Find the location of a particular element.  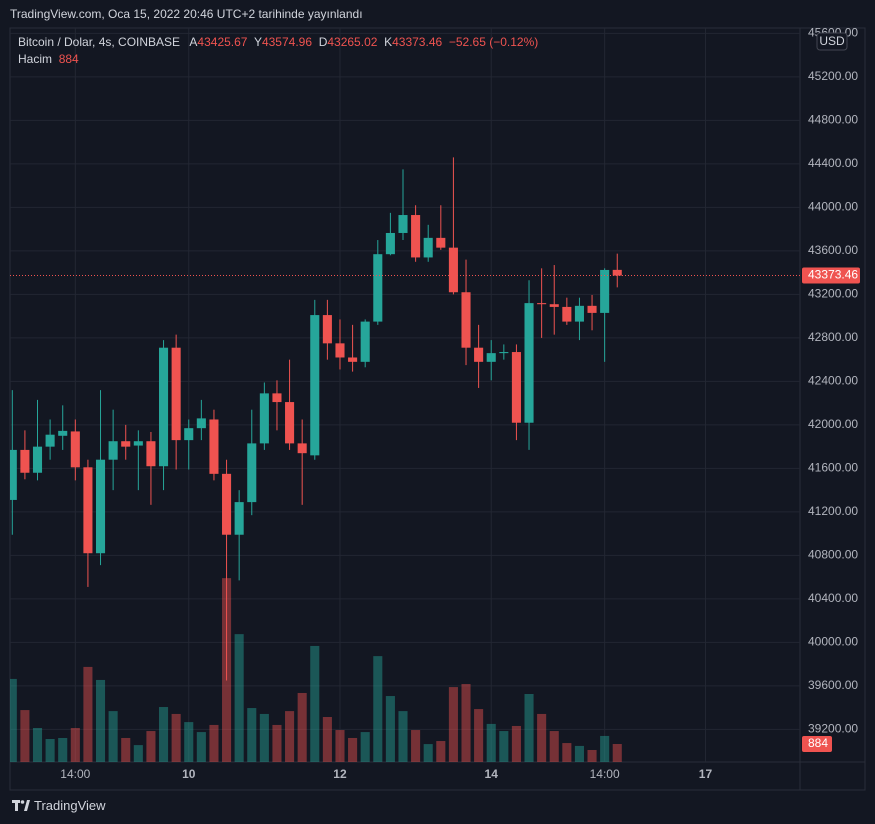

x-tick-label: 12 is located at coordinates (340, 774).